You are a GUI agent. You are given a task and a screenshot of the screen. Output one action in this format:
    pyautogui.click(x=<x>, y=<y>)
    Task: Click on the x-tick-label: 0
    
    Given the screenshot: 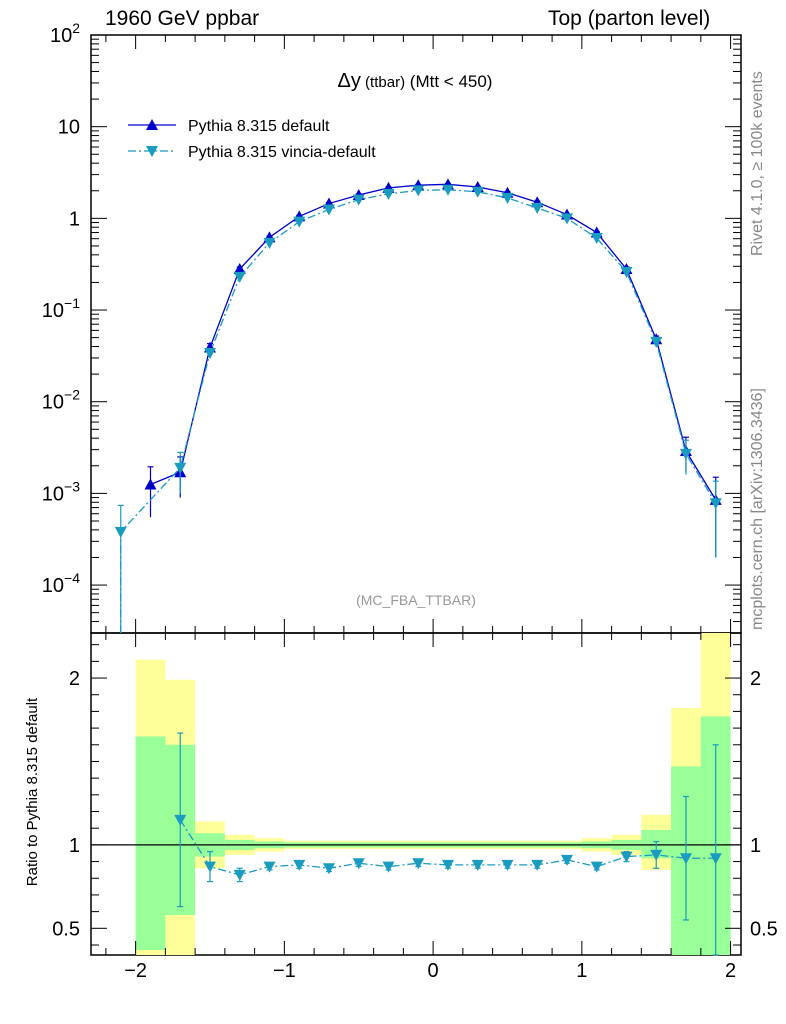 What is the action you would take?
    pyautogui.click(x=433, y=971)
    